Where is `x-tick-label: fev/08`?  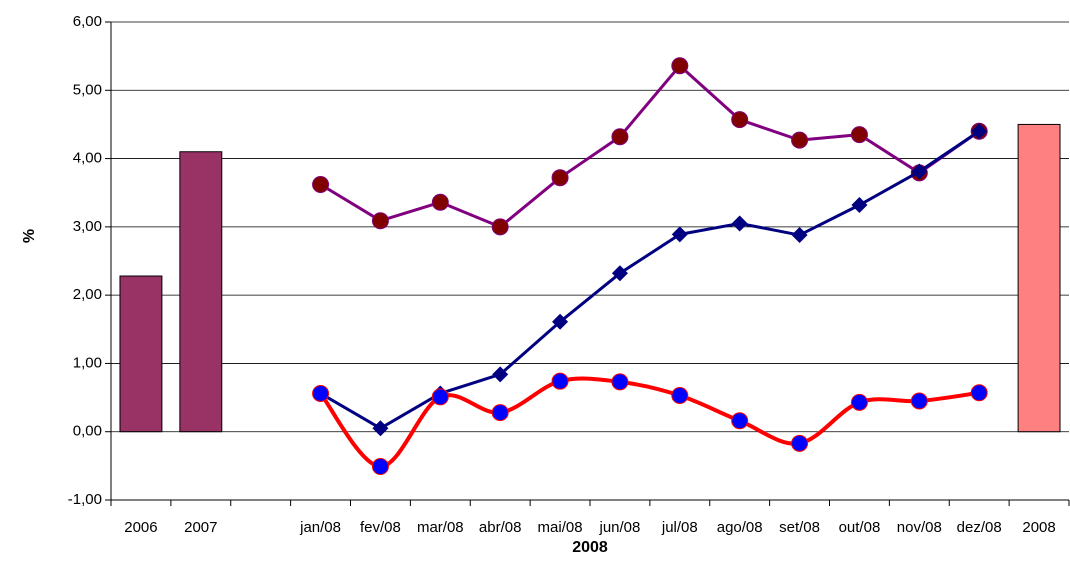
x-tick-label: fev/08 is located at coordinates (380, 527).